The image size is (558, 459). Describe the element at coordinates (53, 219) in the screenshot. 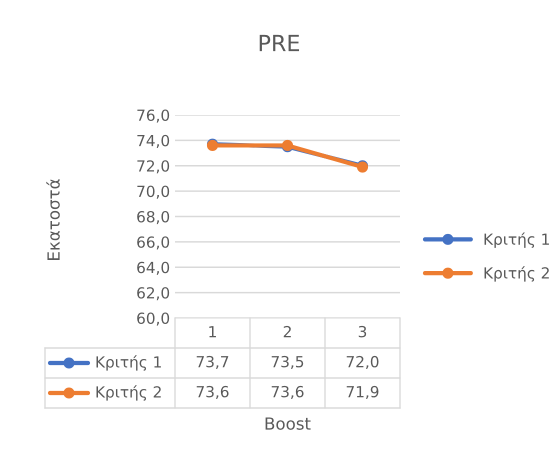

I see `y-axis-title: Εκατοστά` at that location.